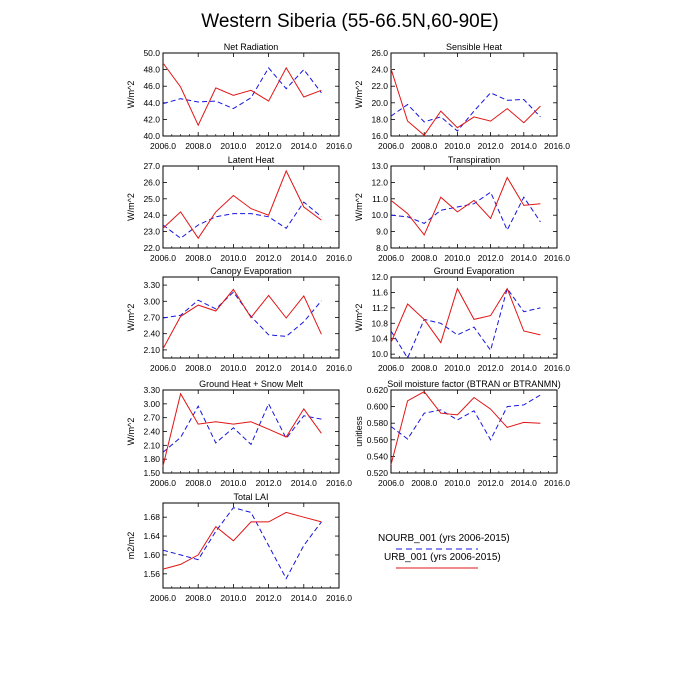 Image resolution: width=700 pixels, height=700 pixels. I want to click on y-tick-label: 10.0, so click(379, 354).